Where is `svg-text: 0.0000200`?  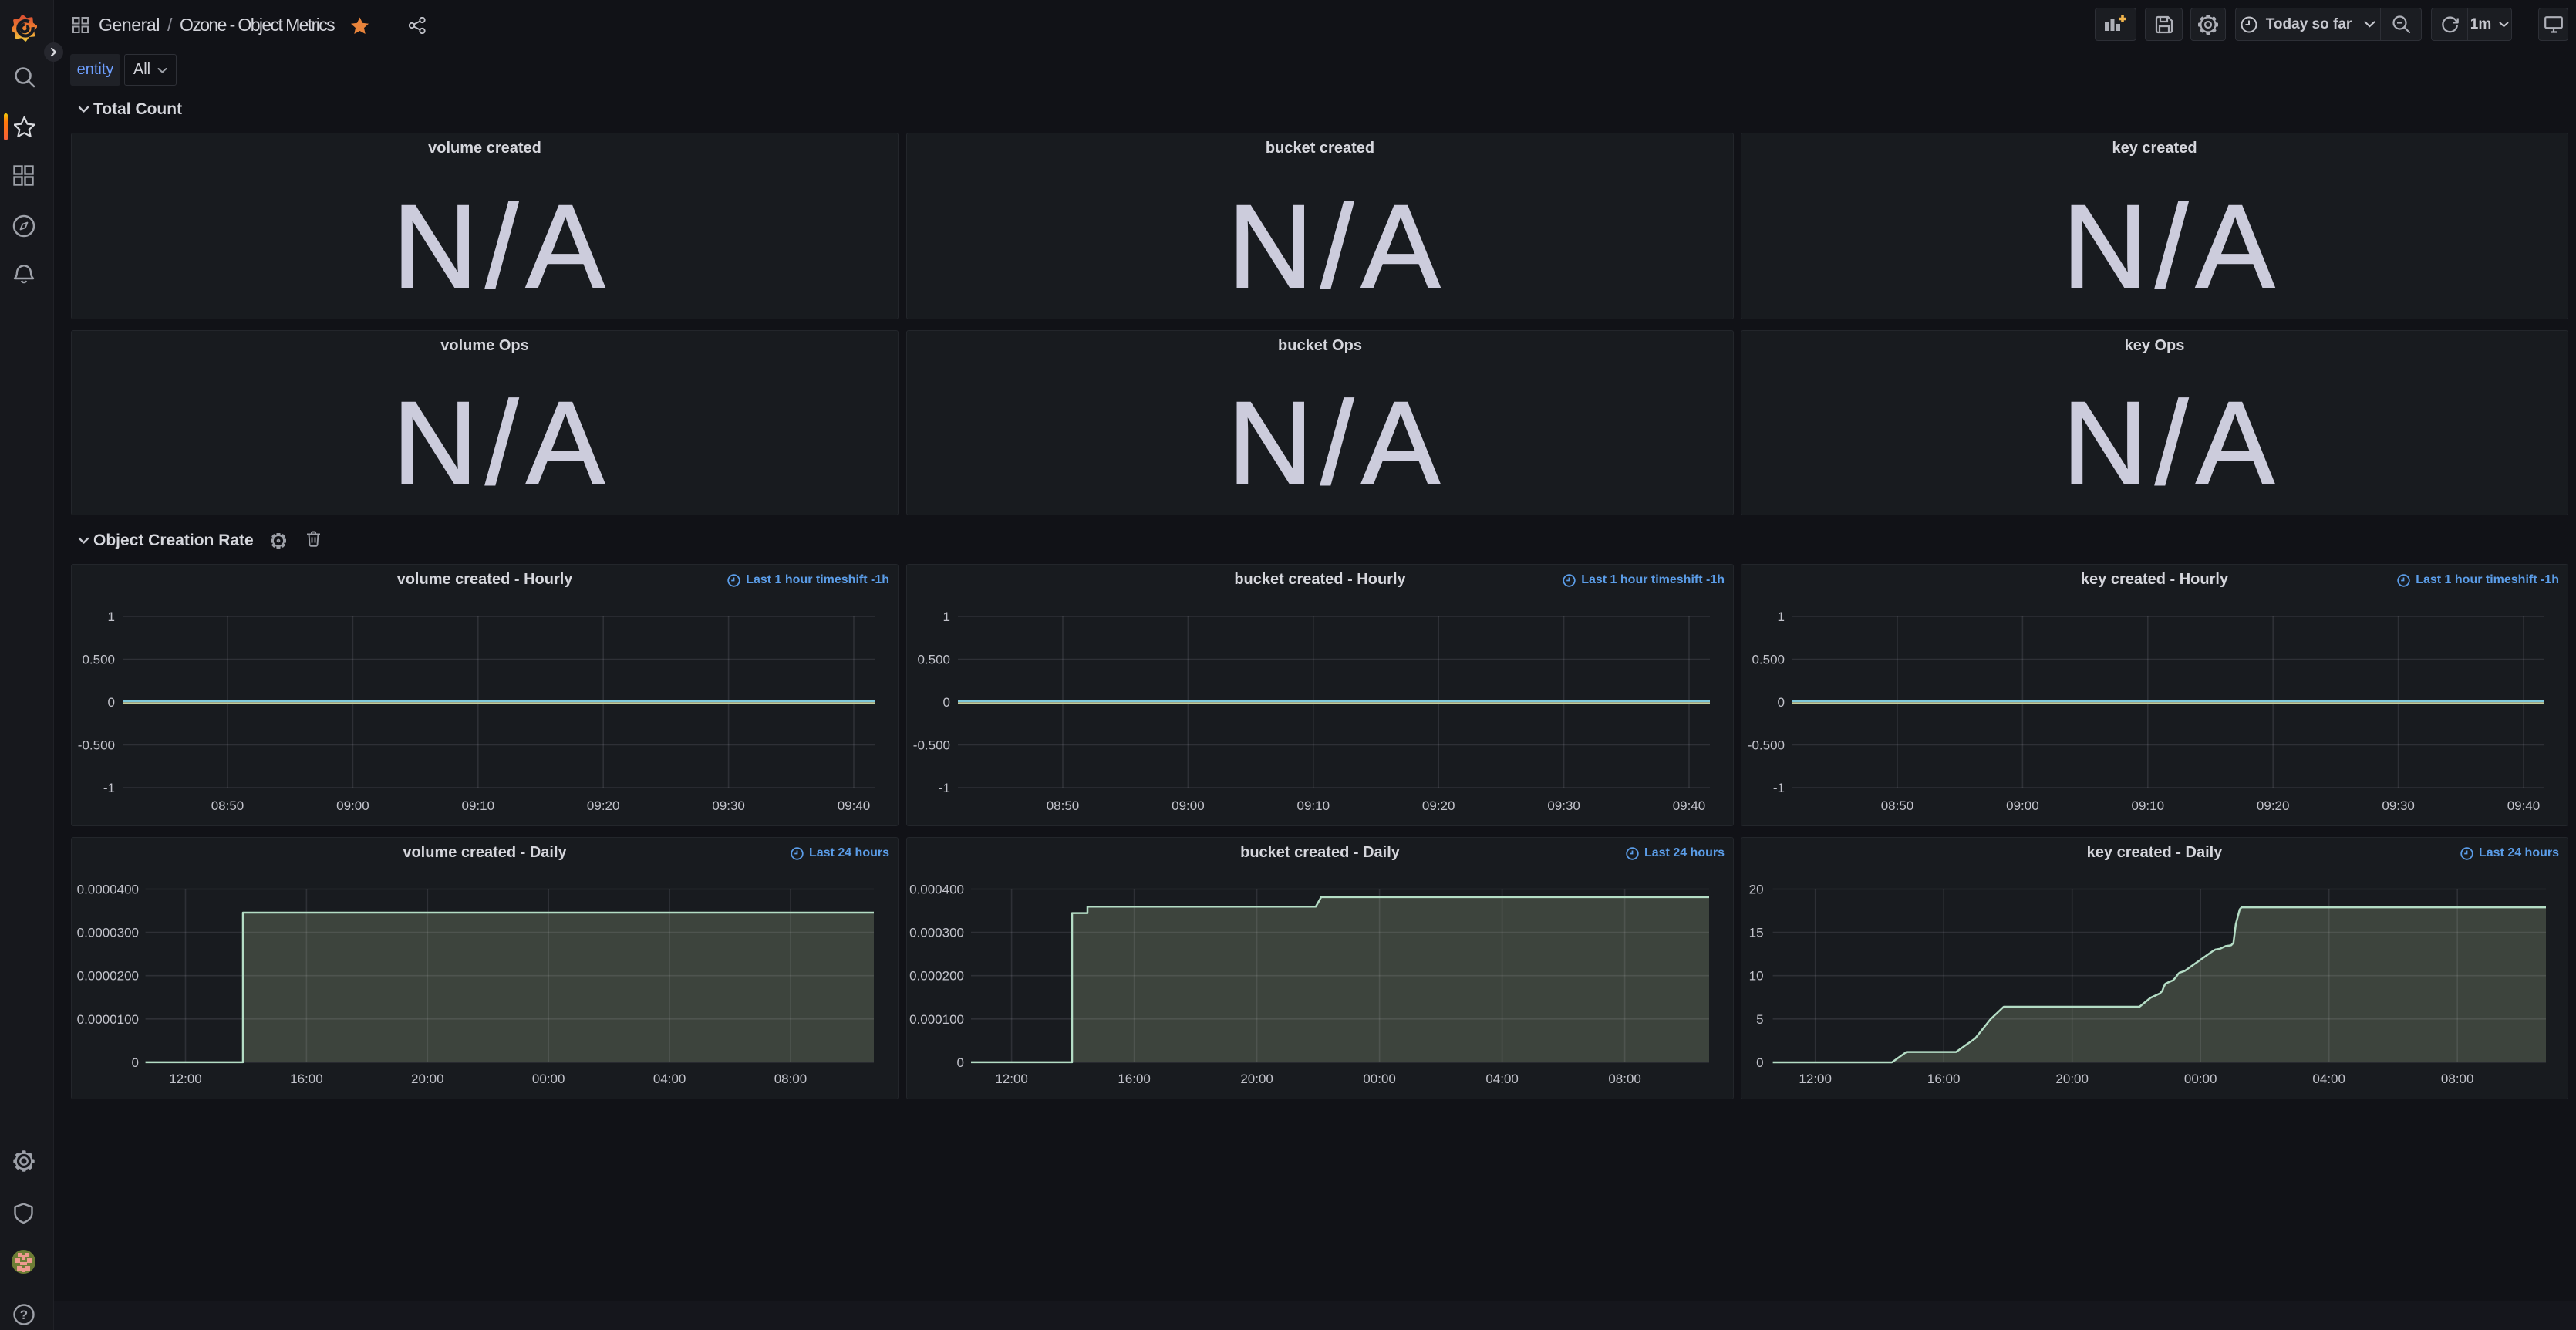
svg-text: 0.0000200 is located at coordinates (108, 976).